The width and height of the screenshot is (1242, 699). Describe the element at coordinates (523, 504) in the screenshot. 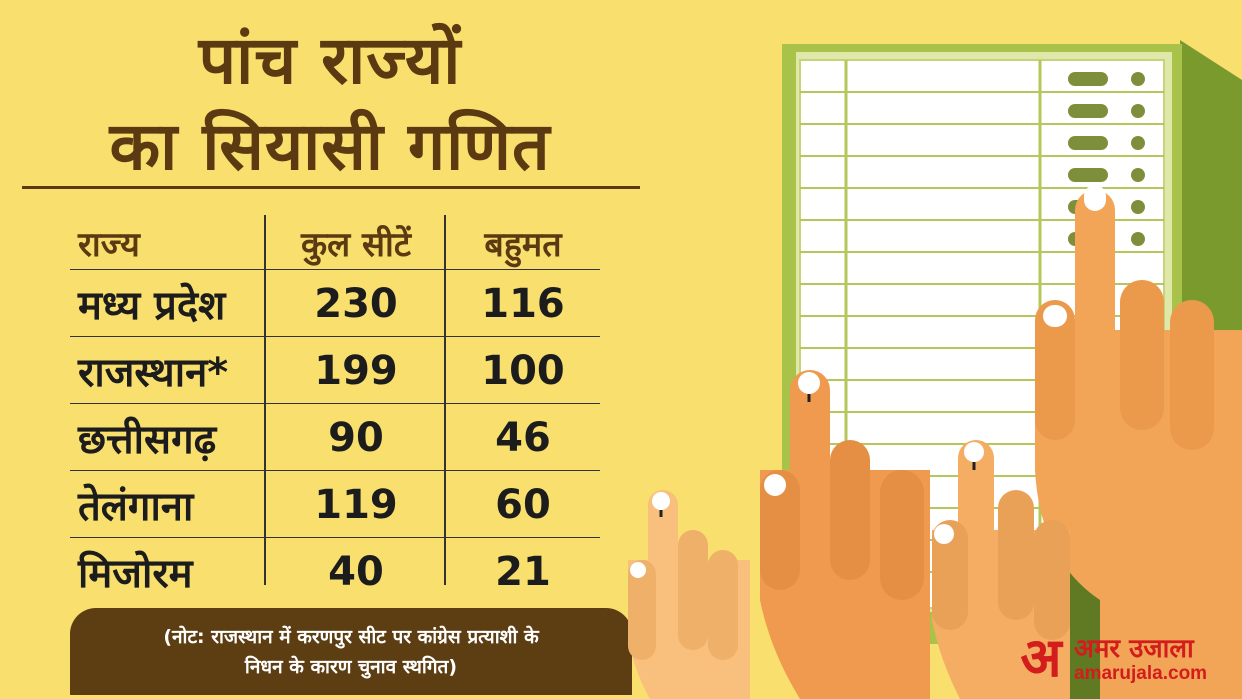

I see `majority: 60` at that location.